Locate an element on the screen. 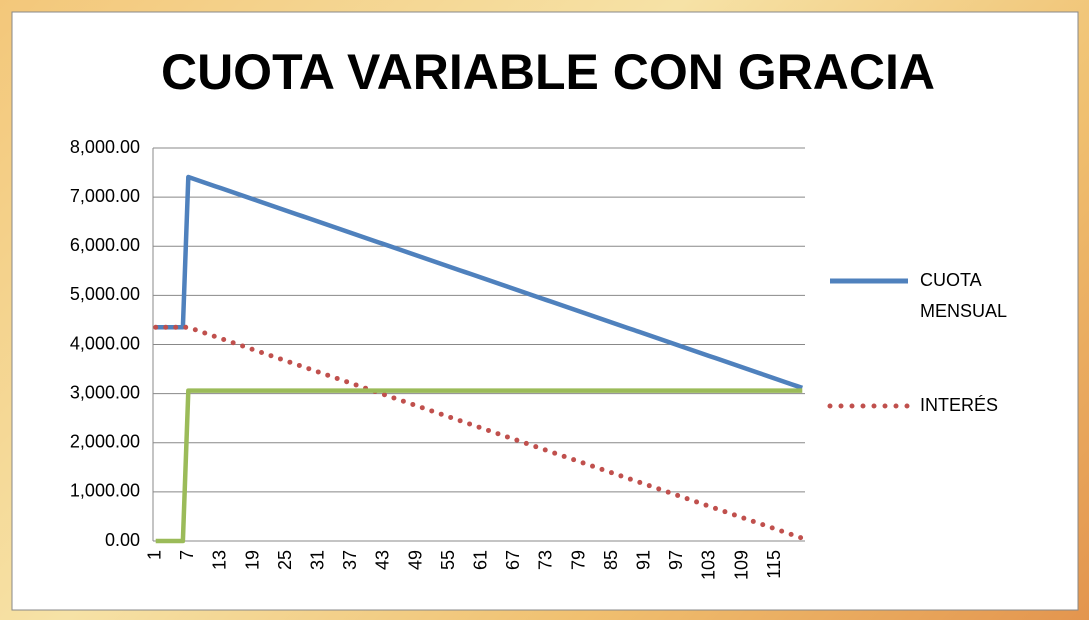  x-tick-label: 13 is located at coordinates (220, 560).